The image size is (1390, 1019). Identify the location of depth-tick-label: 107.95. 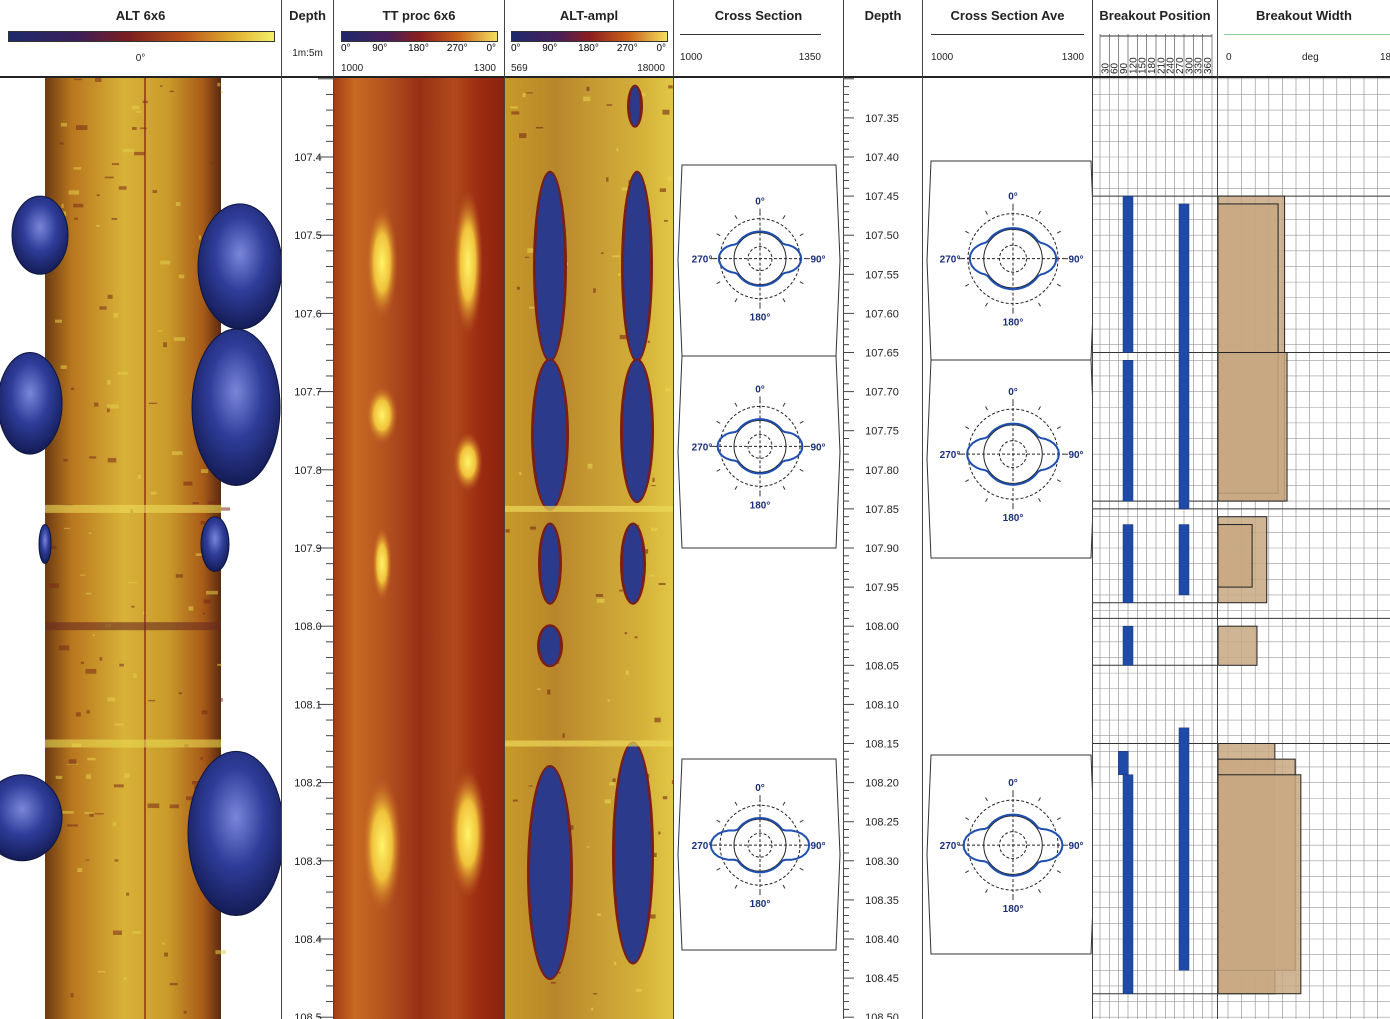
(882, 588).